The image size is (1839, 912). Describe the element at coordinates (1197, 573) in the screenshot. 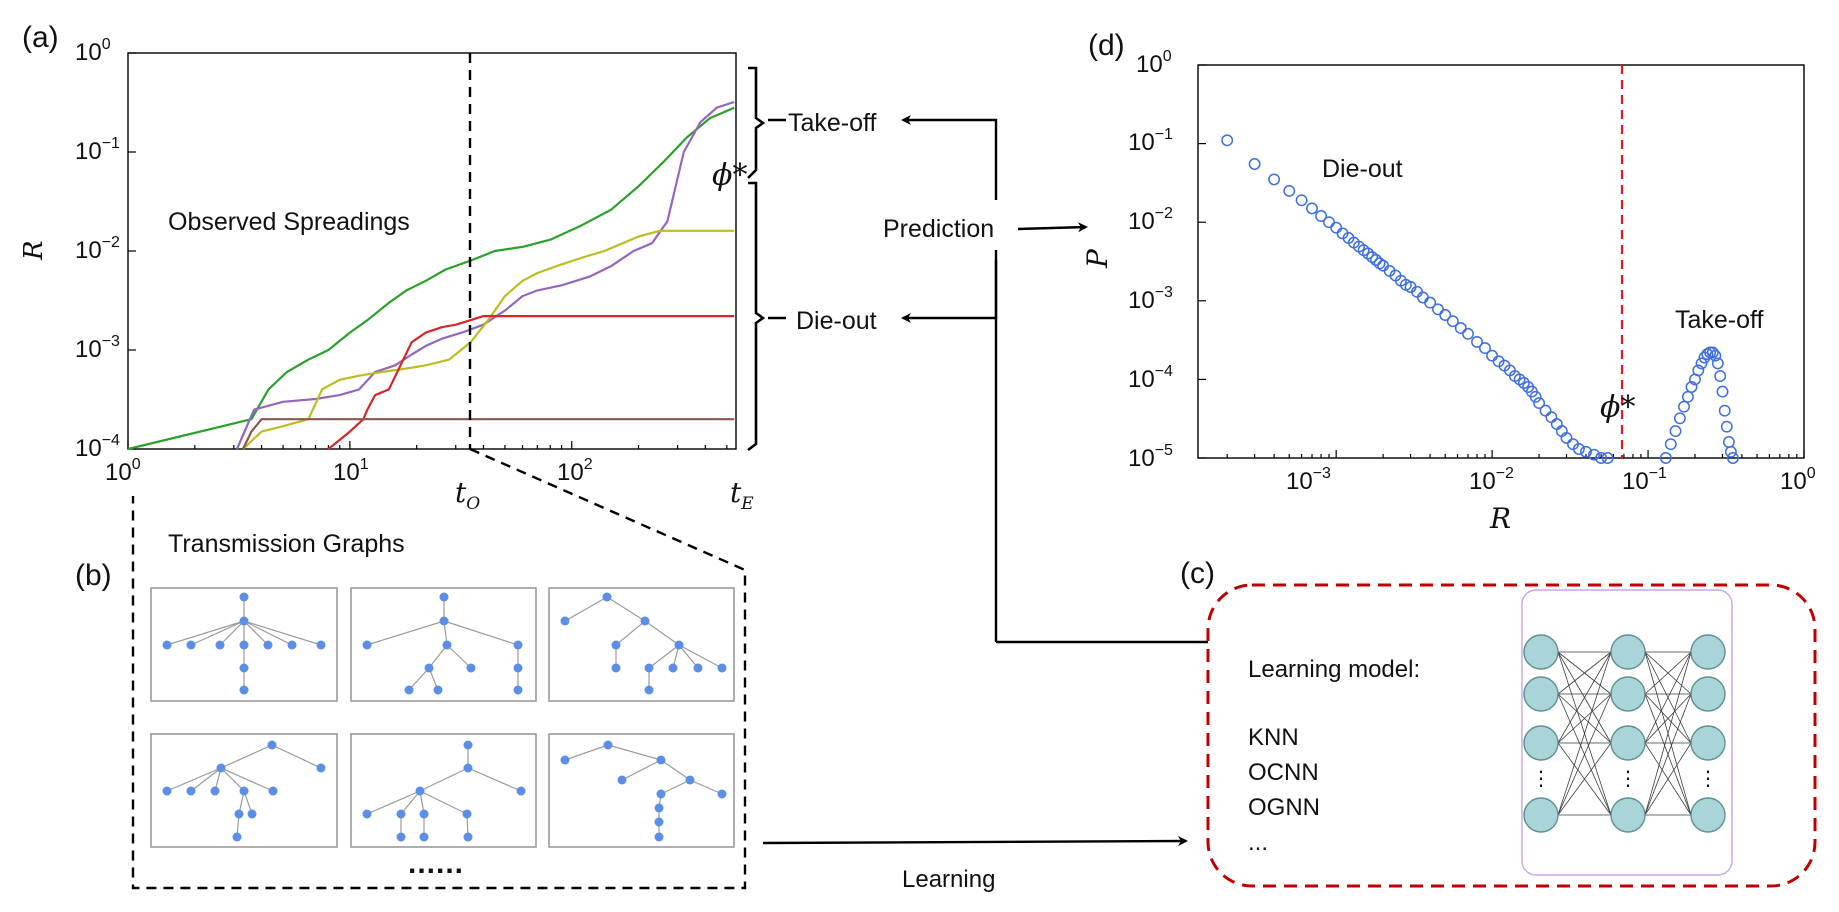

I see `panel-c-label: (c)` at that location.